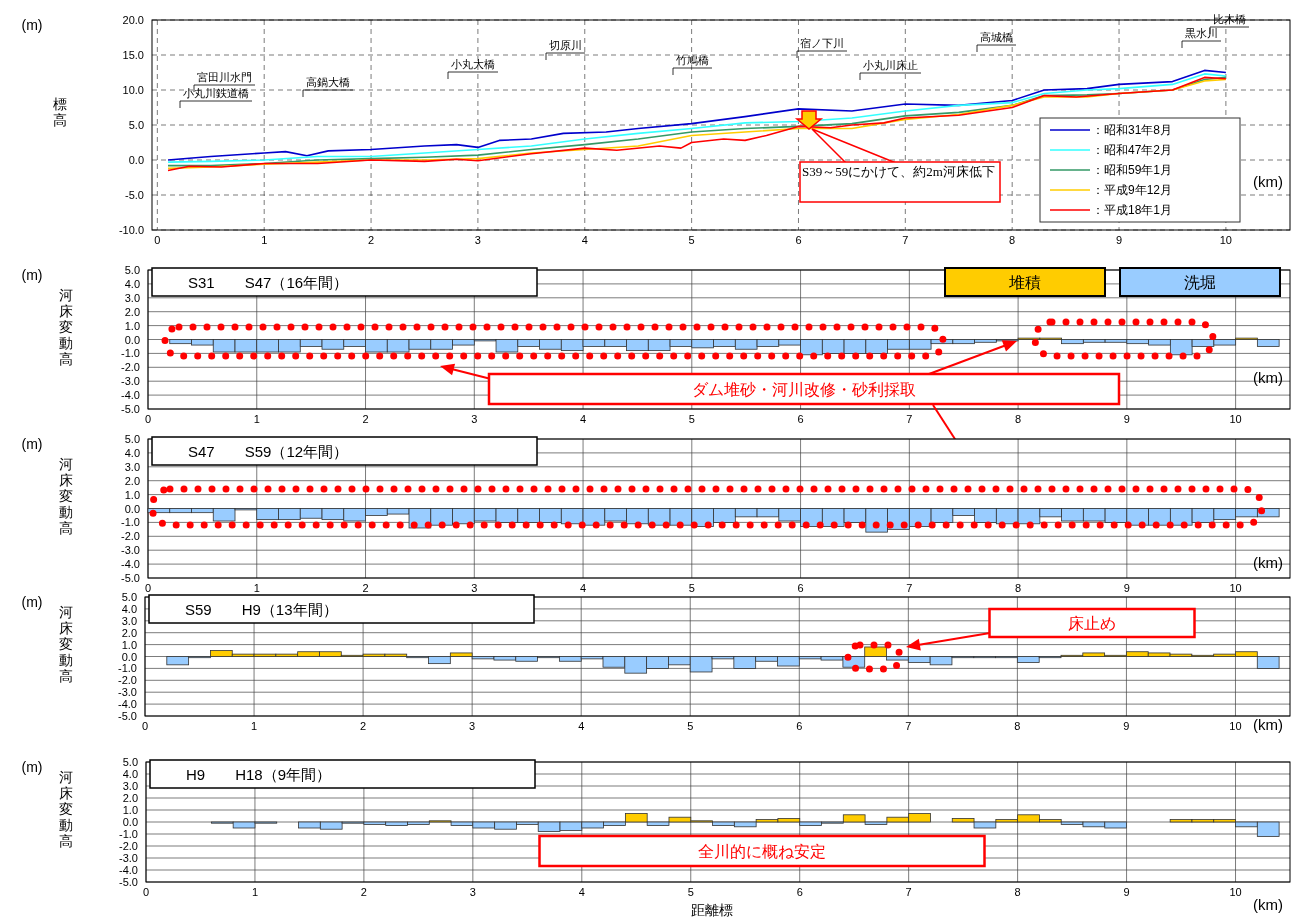  I want to click on chart-title: S47 S59（12年間）, so click(268, 451).